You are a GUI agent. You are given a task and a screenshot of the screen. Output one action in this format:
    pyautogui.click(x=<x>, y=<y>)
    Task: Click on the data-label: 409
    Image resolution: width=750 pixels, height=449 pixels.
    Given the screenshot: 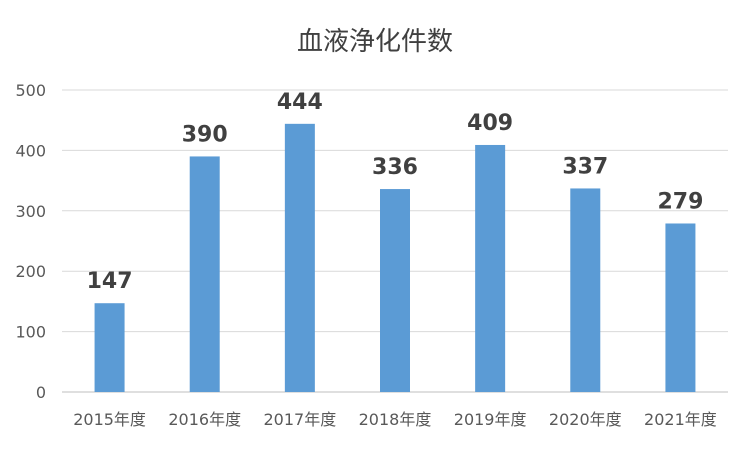 What is the action you would take?
    pyautogui.click(x=490, y=123)
    